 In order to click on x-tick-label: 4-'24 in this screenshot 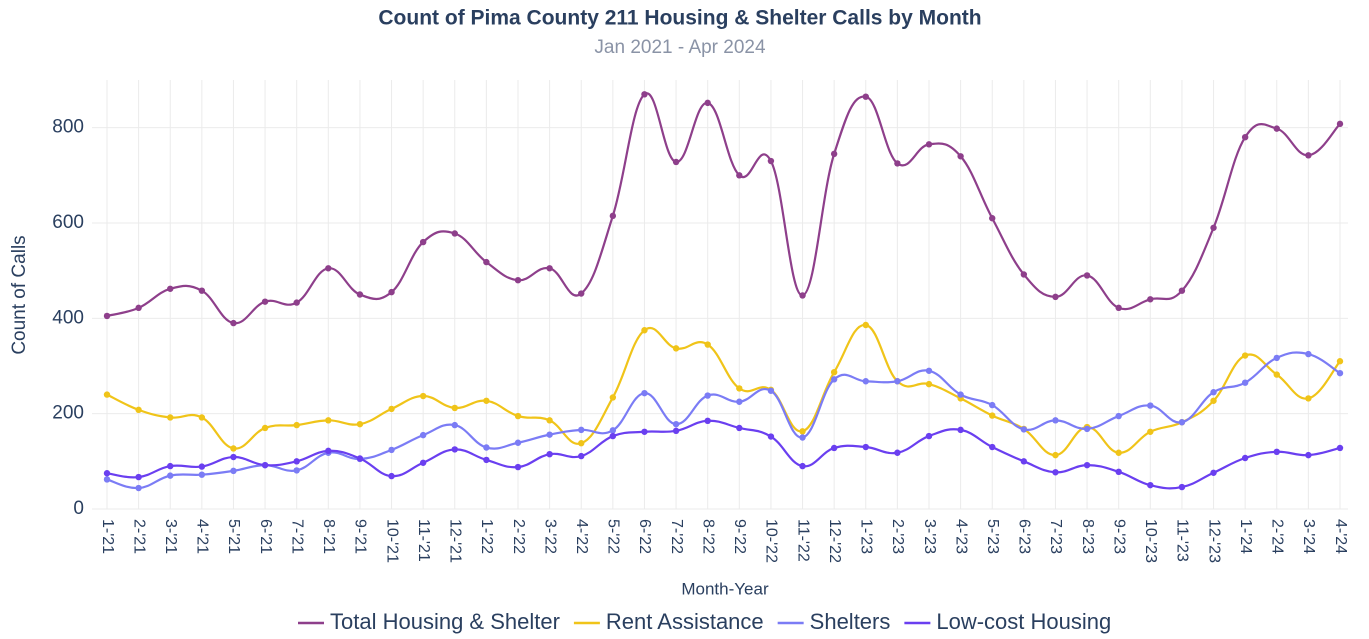, I will do `click(1340, 536)`.